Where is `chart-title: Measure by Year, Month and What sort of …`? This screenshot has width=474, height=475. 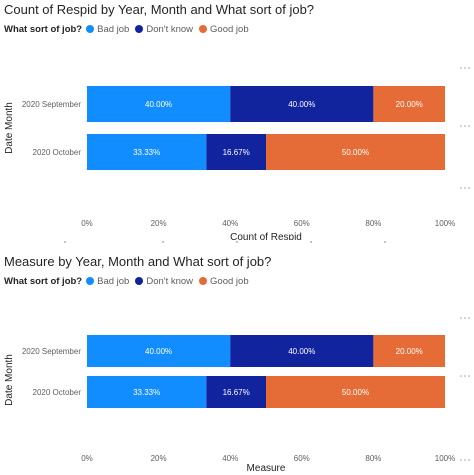 chart-title: Measure by Year, Month and What sort of … is located at coordinates (138, 261).